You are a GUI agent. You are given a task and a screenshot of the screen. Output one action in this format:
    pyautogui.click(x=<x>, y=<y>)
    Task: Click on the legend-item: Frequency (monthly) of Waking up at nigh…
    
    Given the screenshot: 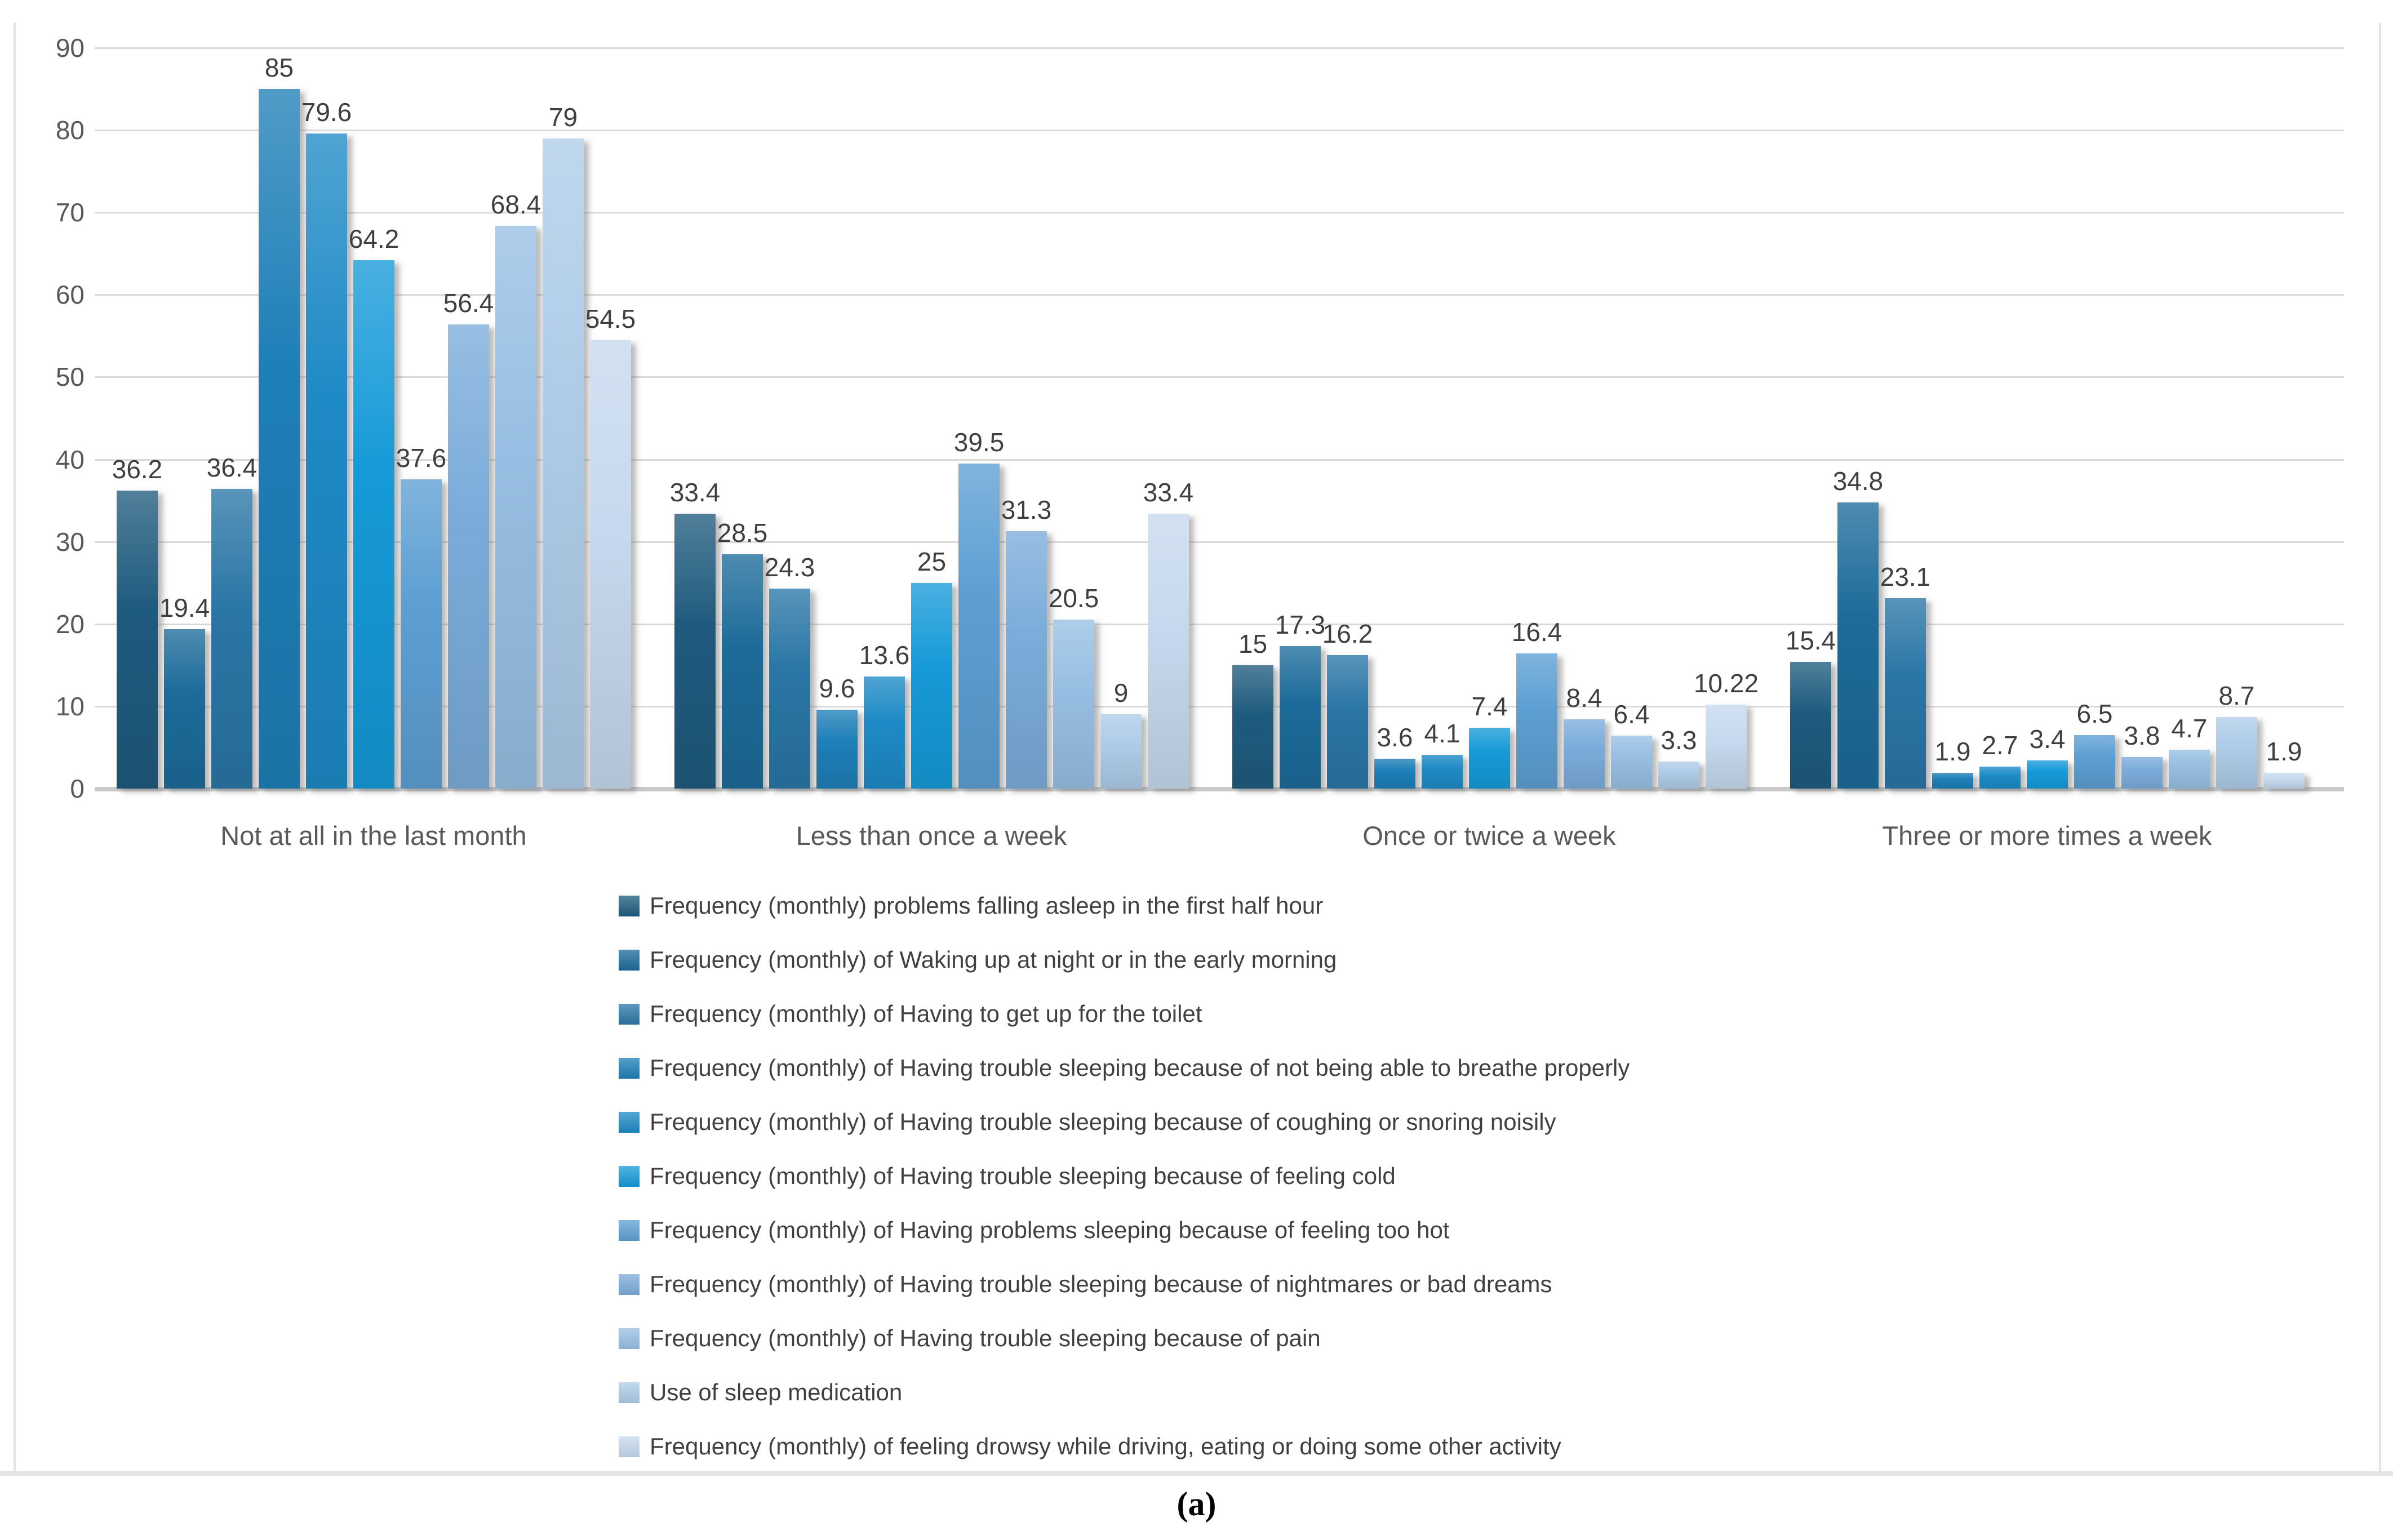 What is the action you would take?
    pyautogui.click(x=1124, y=960)
    